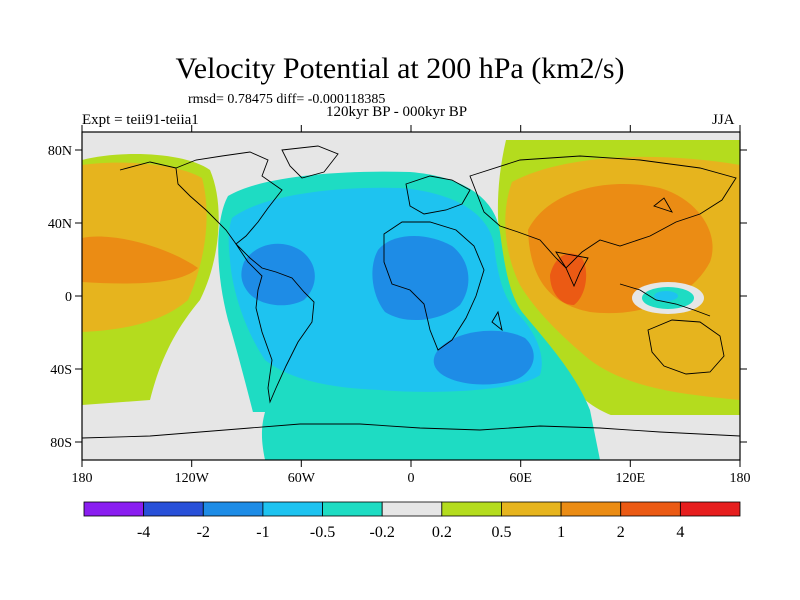 The height and width of the screenshot is (600, 800). I want to click on maritime-negative-core, so click(666, 296).